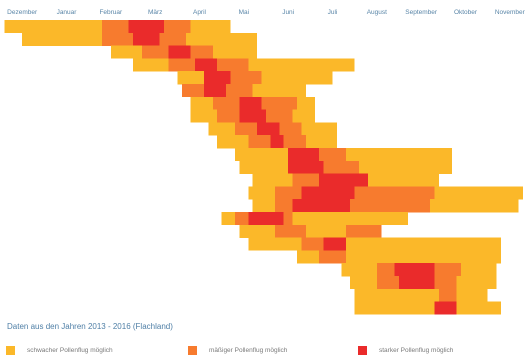 The height and width of the screenshot is (360, 532). What do you see at coordinates (248, 350) in the screenshot?
I see `legend-label-moderate: mäßiger Pollenflug möglich` at bounding box center [248, 350].